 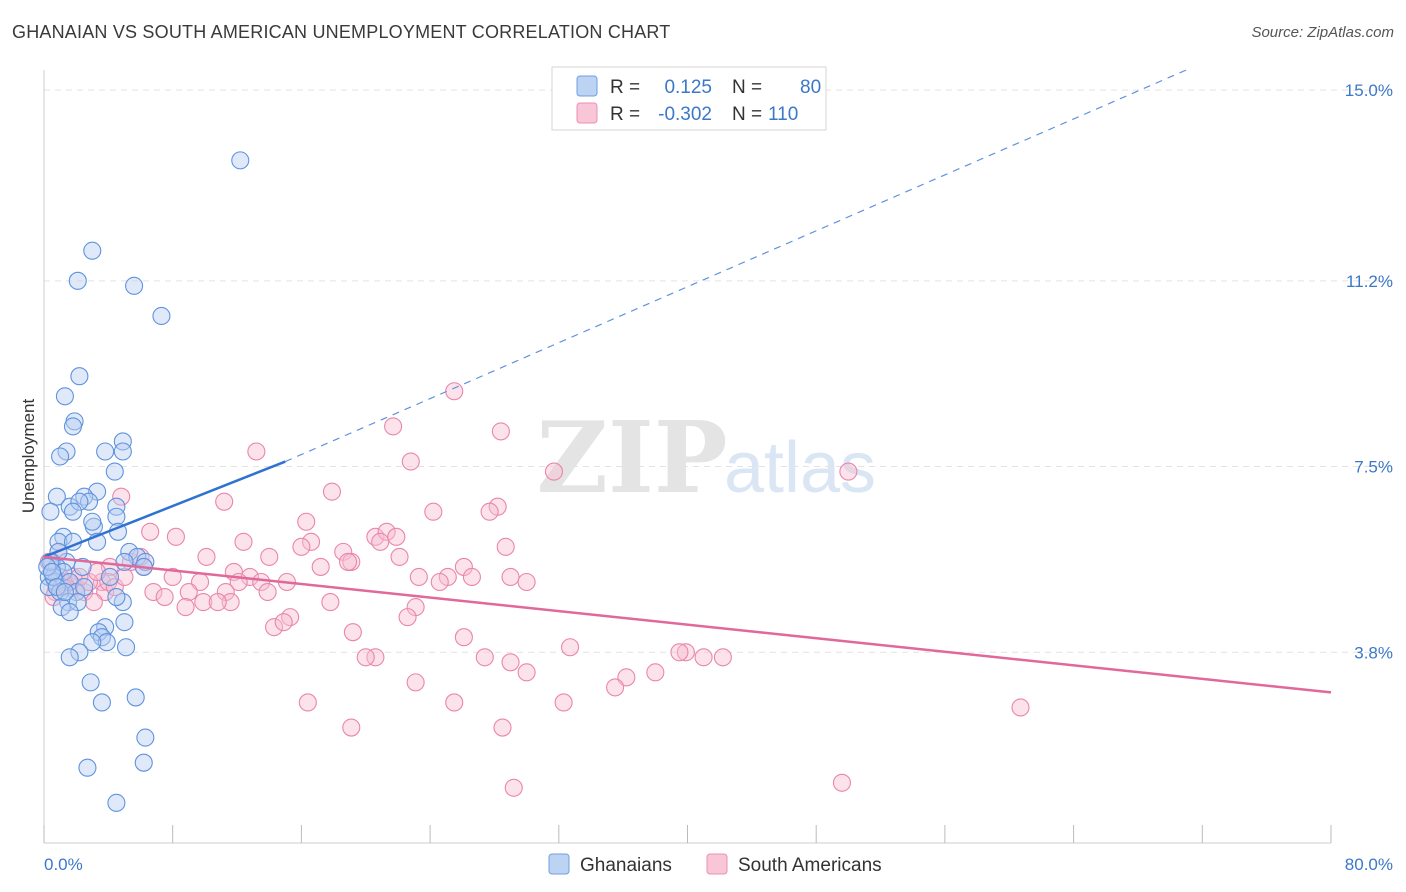 What do you see at coordinates (631, 458) in the screenshot?
I see `watermark-zip: ZIP` at bounding box center [631, 458].